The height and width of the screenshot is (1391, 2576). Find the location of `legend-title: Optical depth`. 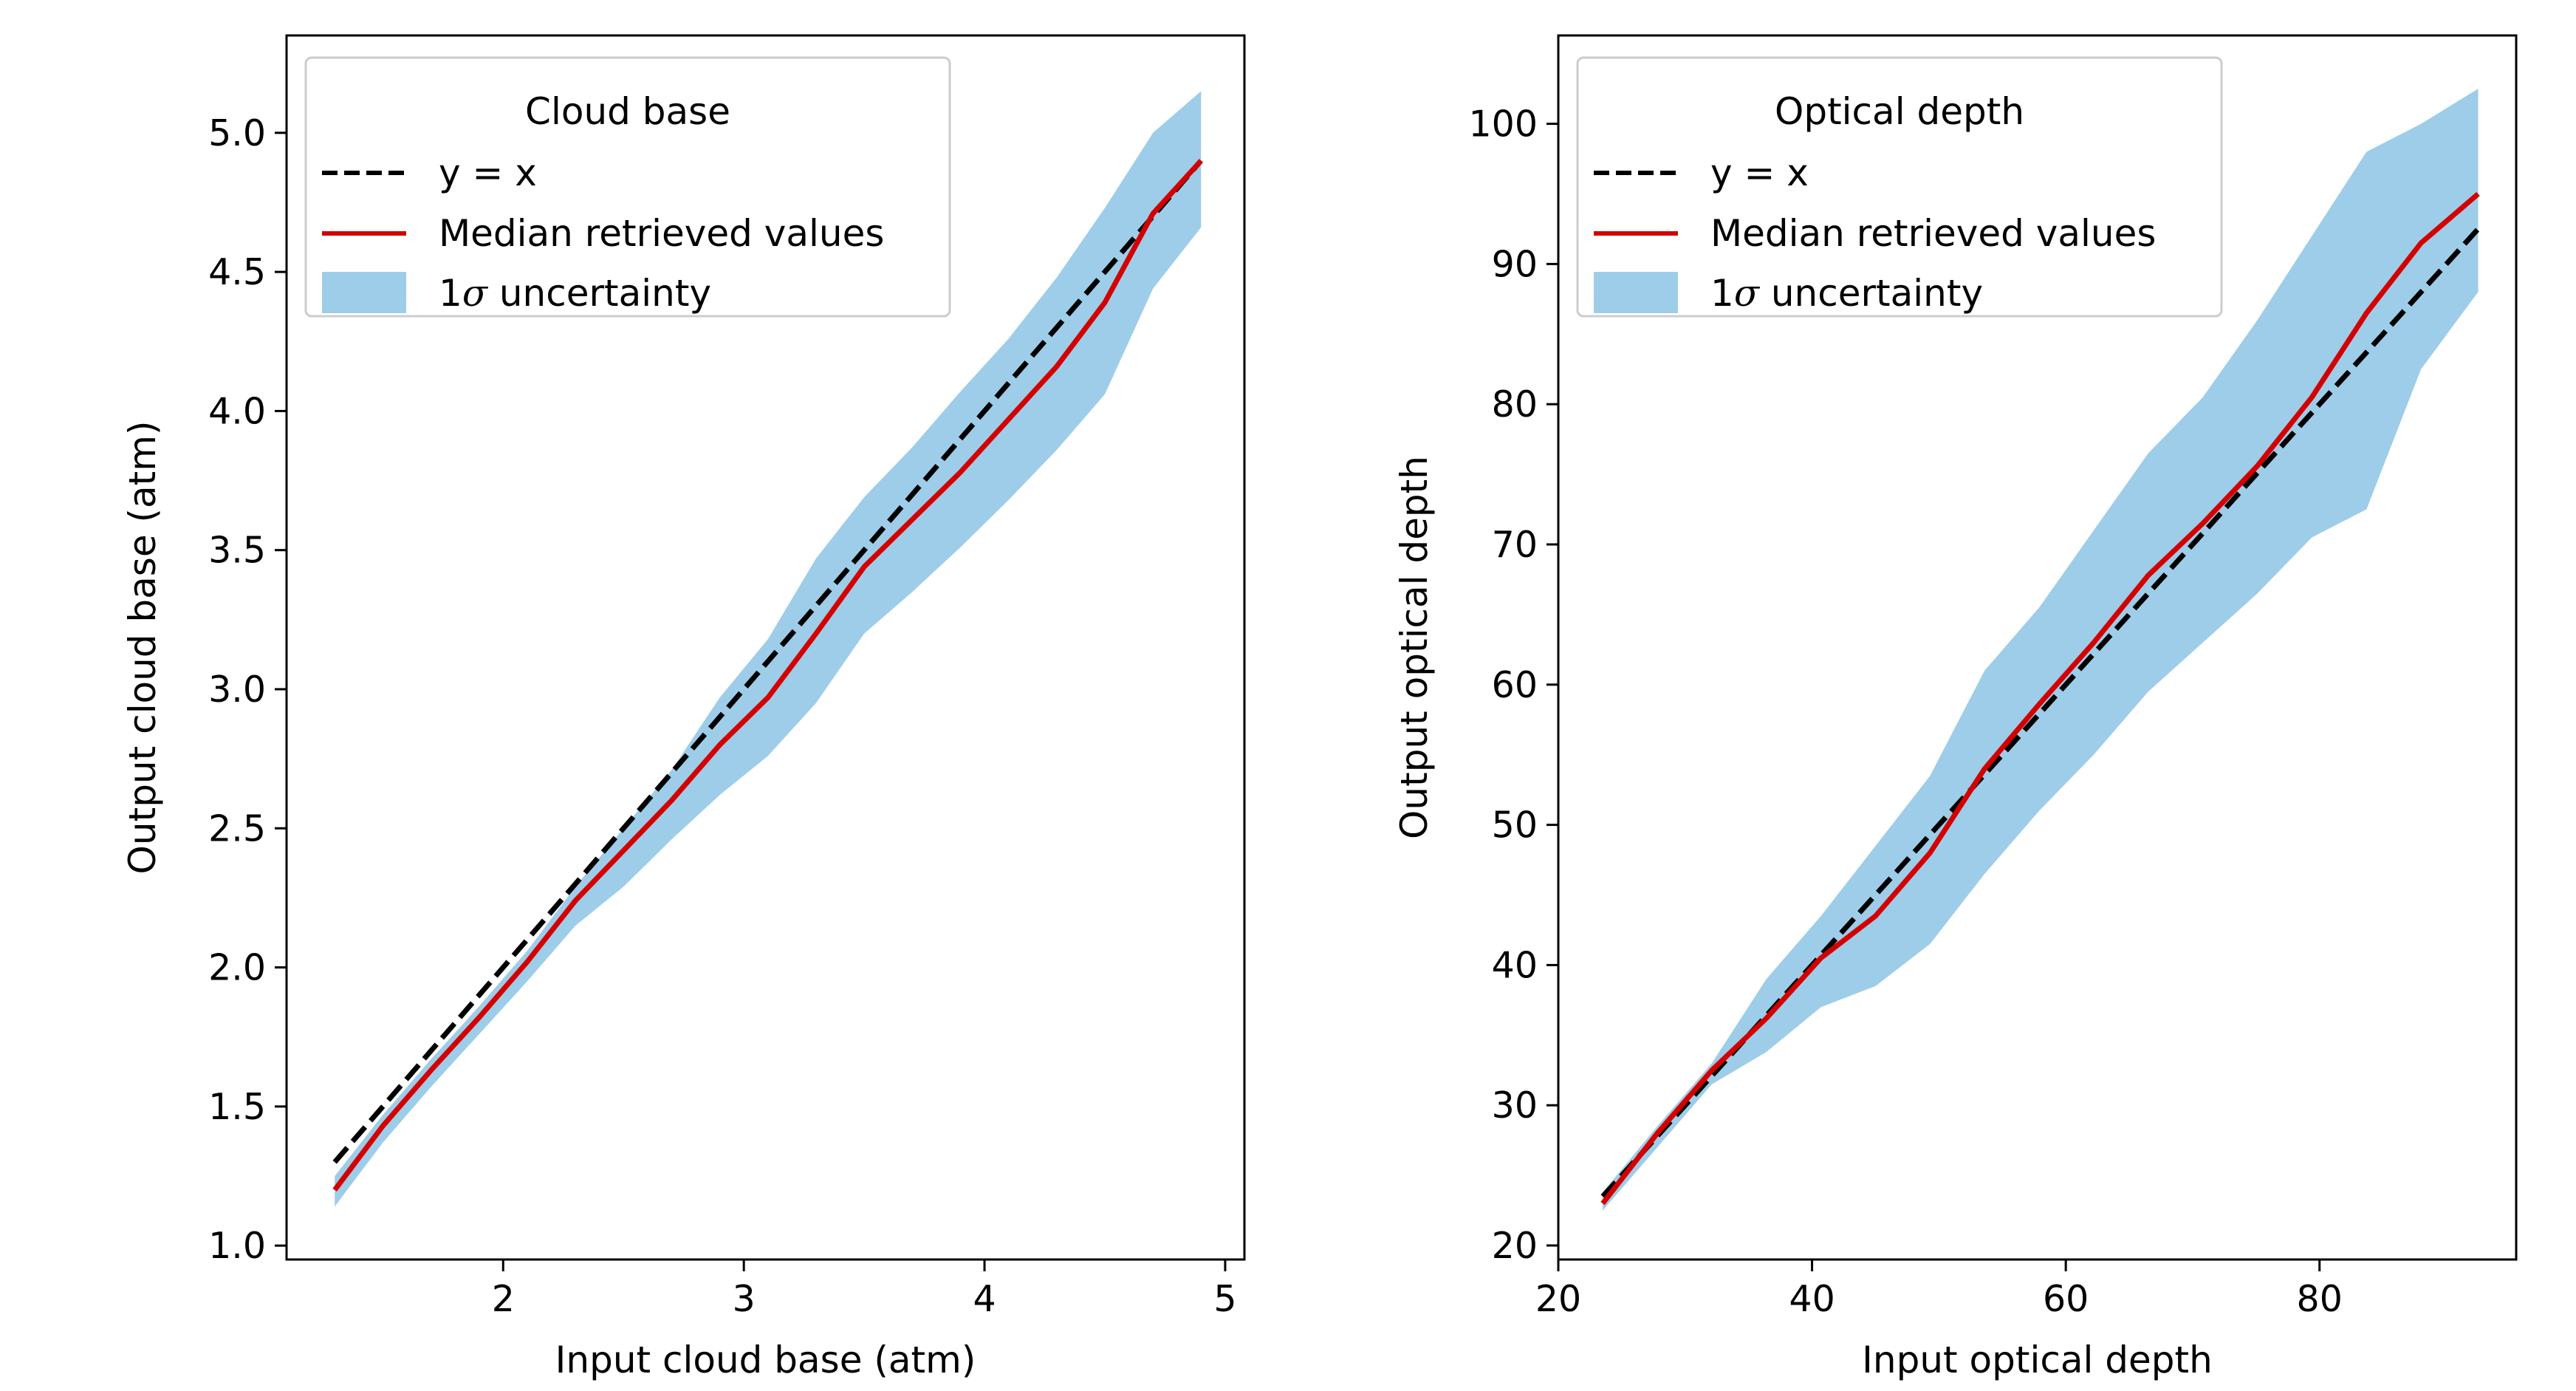

legend-title: Optical depth is located at coordinates (1899, 111).